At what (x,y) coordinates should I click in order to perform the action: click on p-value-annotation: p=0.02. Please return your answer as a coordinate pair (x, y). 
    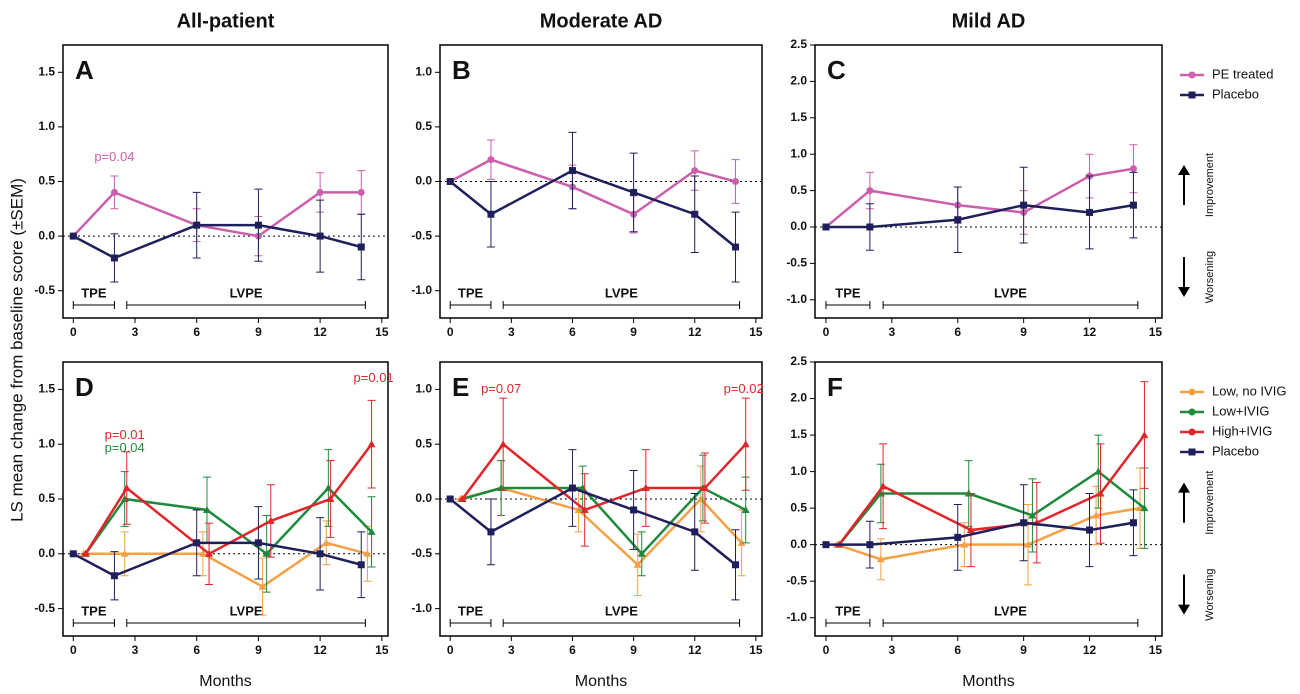
    Looking at the image, I should click on (744, 388).